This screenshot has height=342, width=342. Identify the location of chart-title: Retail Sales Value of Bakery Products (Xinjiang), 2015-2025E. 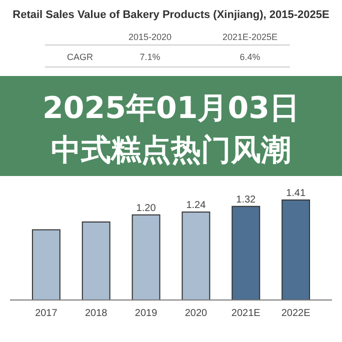
(171, 15).